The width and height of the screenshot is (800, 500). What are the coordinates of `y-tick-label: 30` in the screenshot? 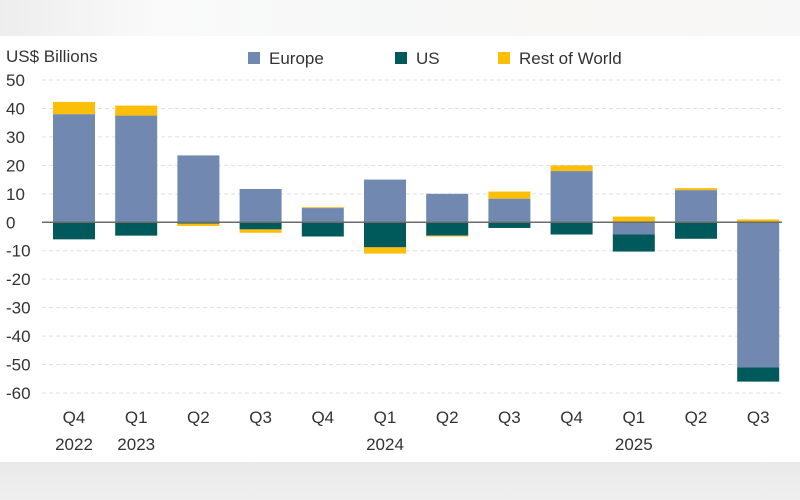 It's located at (15, 137).